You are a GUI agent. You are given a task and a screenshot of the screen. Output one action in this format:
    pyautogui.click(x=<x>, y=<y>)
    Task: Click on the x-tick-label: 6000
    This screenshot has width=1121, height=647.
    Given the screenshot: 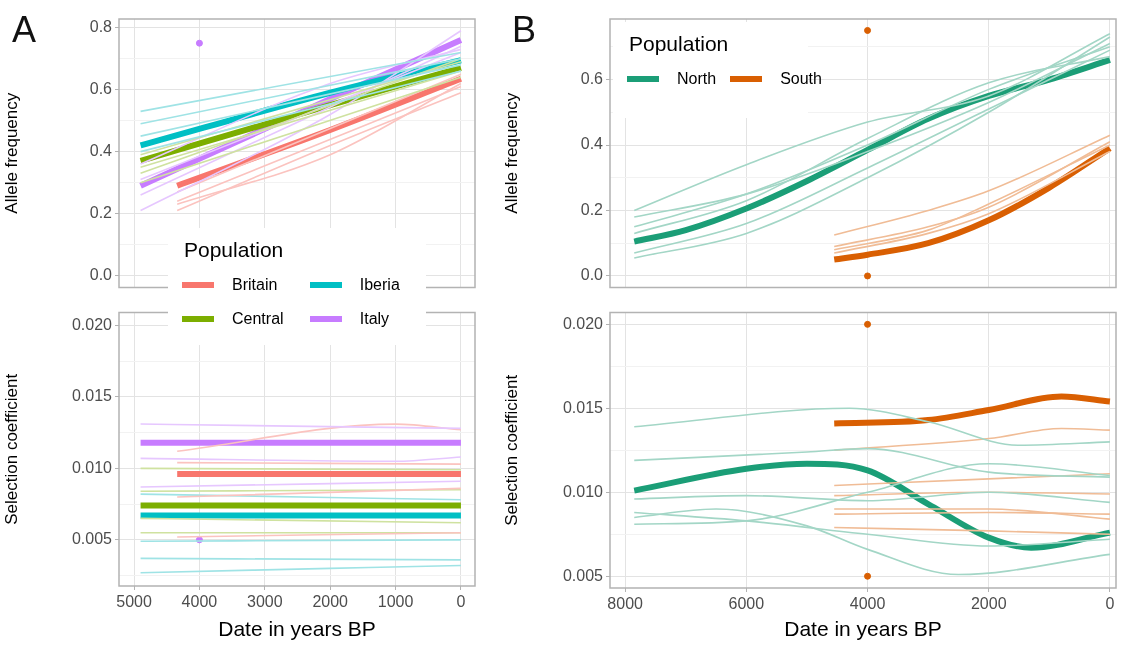 What is the action you would take?
    pyautogui.click(x=746, y=604)
    